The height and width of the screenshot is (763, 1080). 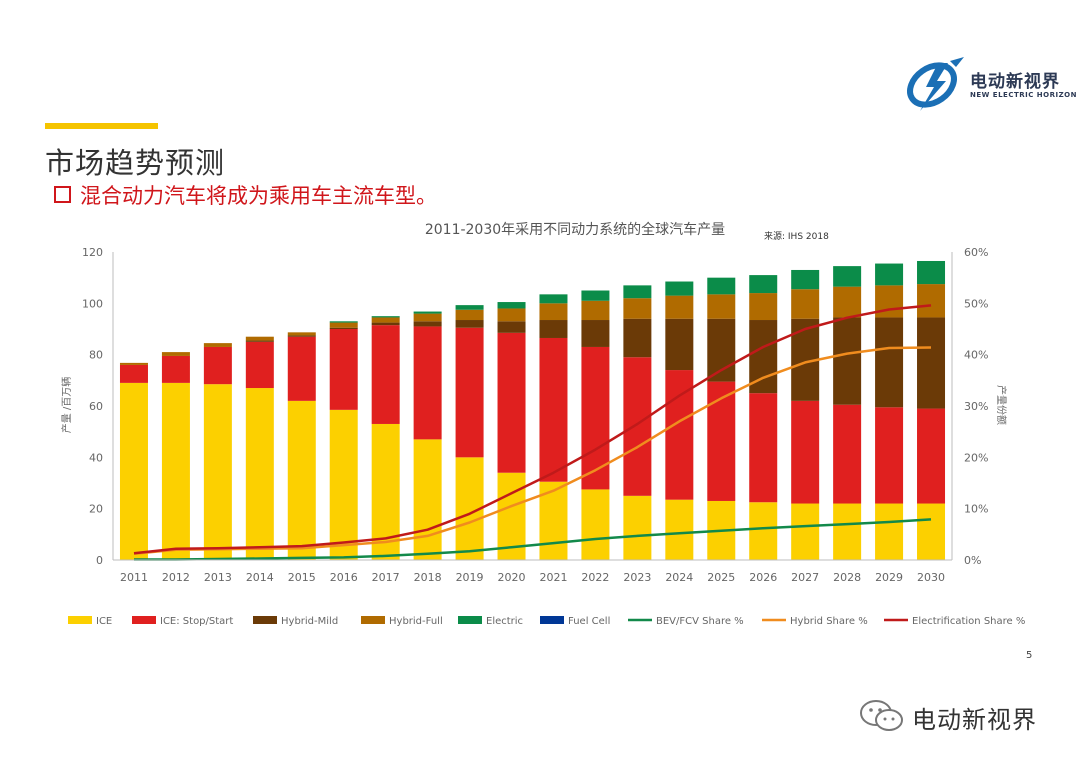 What do you see at coordinates (976, 406) in the screenshot?
I see `y2-tick-label: 30%` at bounding box center [976, 406].